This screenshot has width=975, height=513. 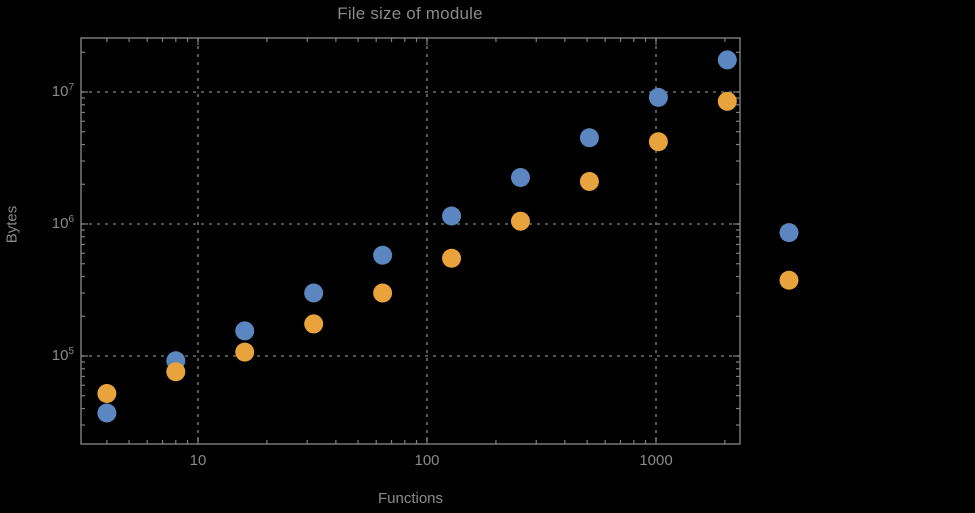 What do you see at coordinates (62, 223) in the screenshot?
I see `y-tick-label: 10⁶` at bounding box center [62, 223].